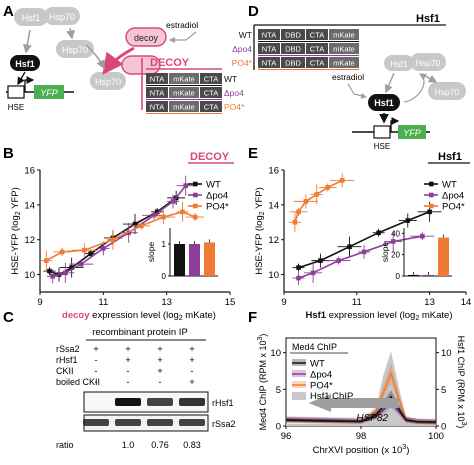 The width and height of the screenshot is (474, 465). What do you see at coordinates (443, 390) in the screenshot?
I see `y-tick-label-right: 5` at bounding box center [443, 390].